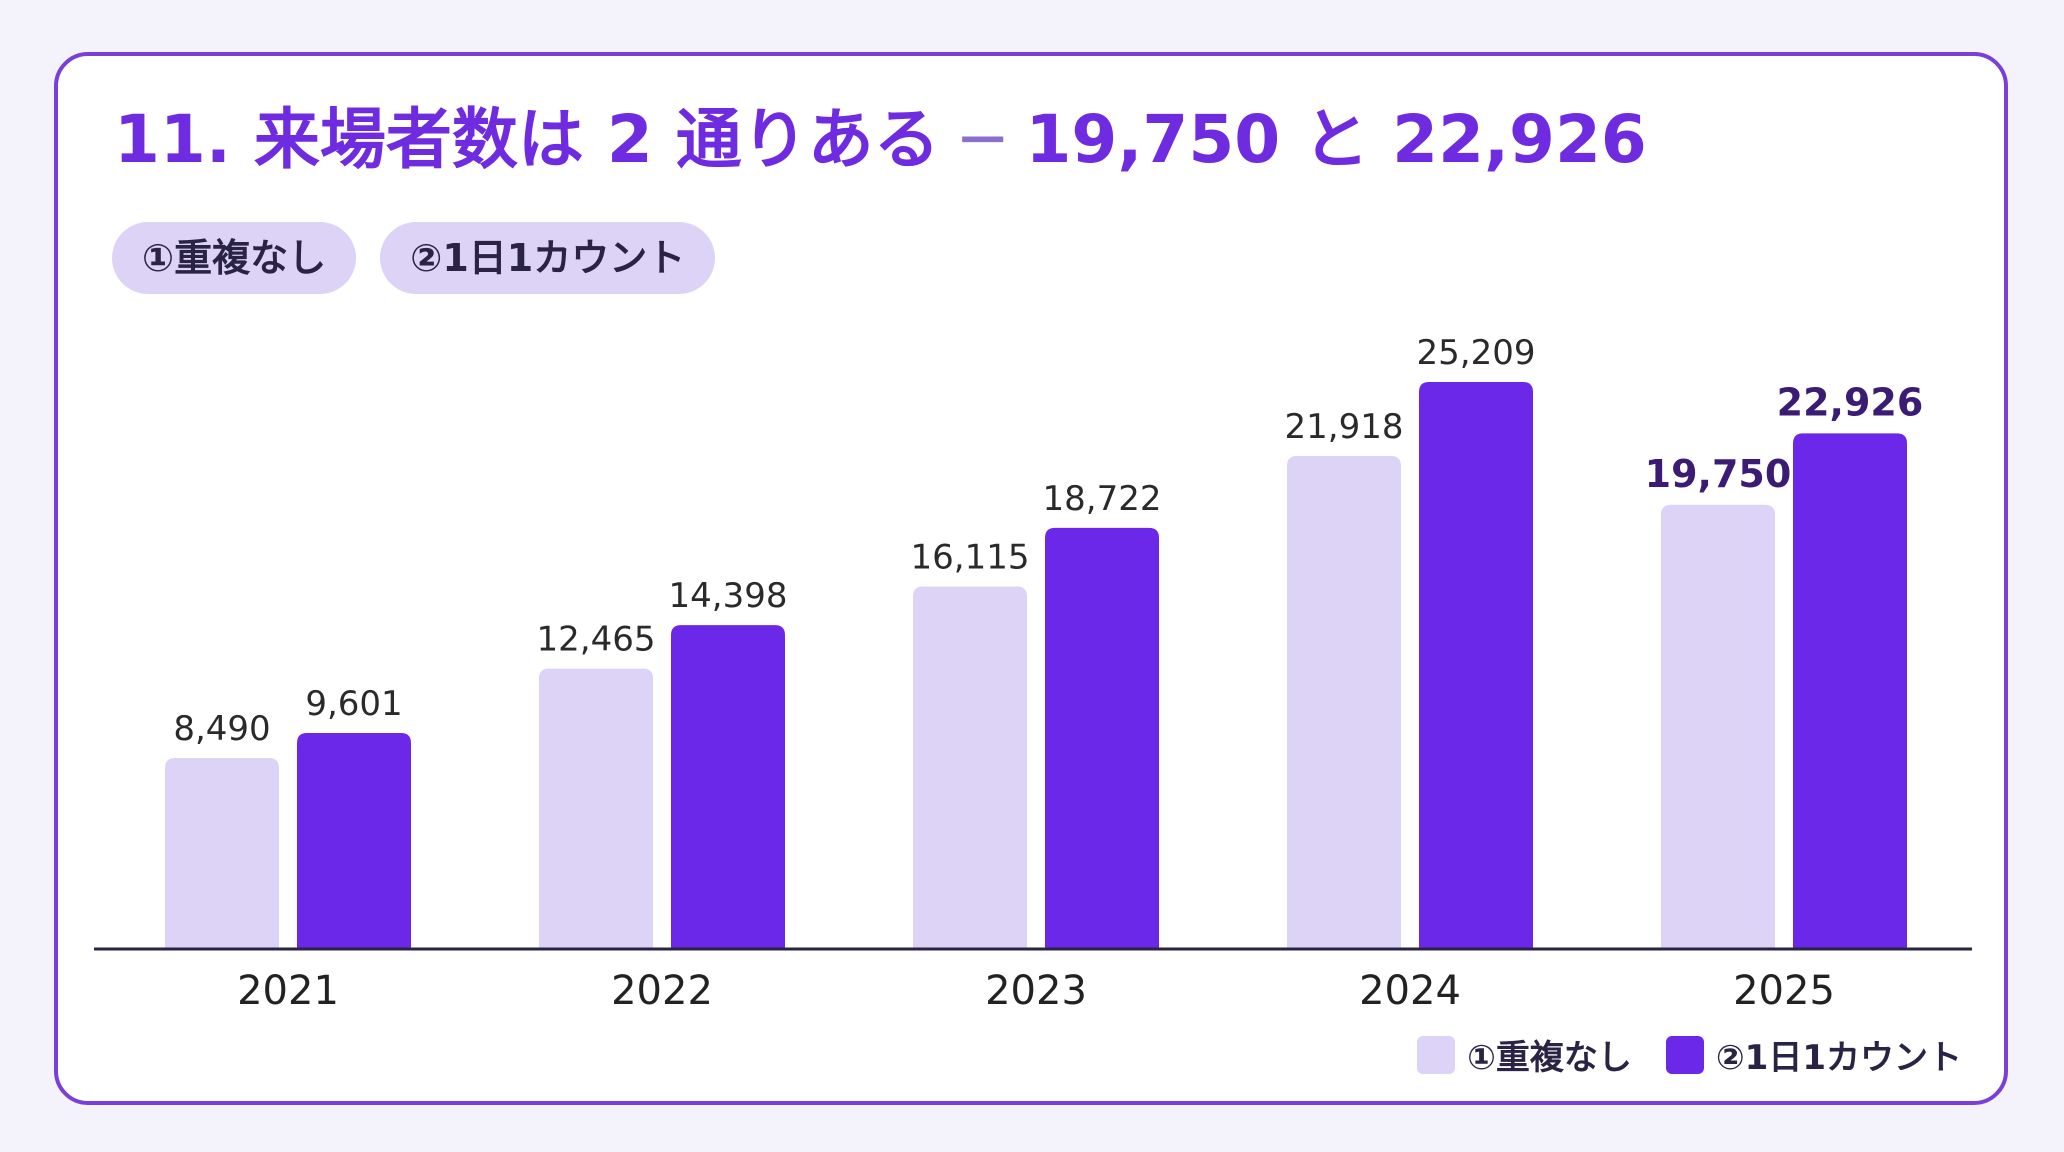 This screenshot has height=1152, width=2064. Describe the element at coordinates (1344, 427) in the screenshot. I see `value-label-no-duplicate-2024: 21,918` at that location.